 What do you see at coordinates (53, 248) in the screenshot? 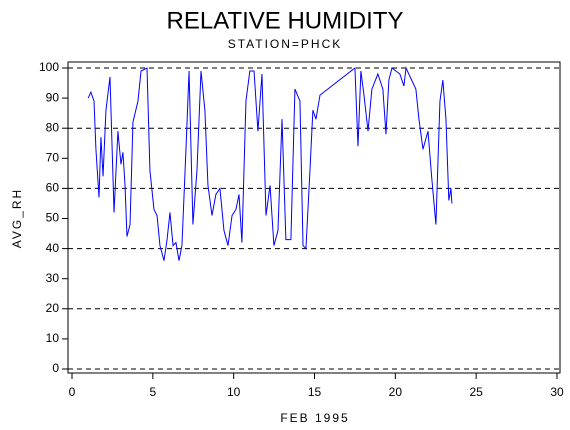
I see `y-tick-label: 40` at bounding box center [53, 248].